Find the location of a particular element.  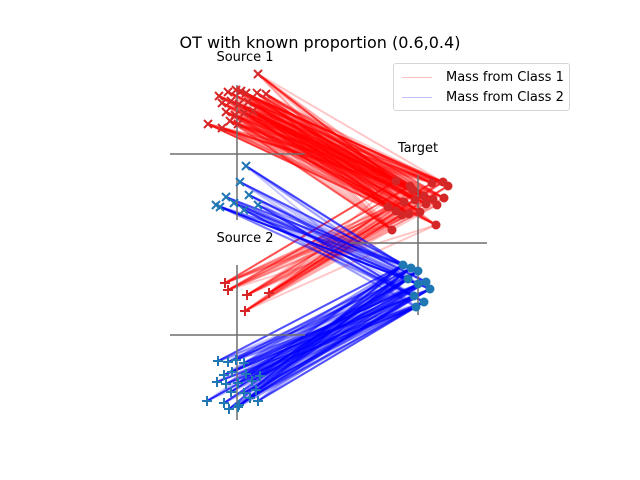

legend-label: Mass from Class 1 is located at coordinates (505, 77).